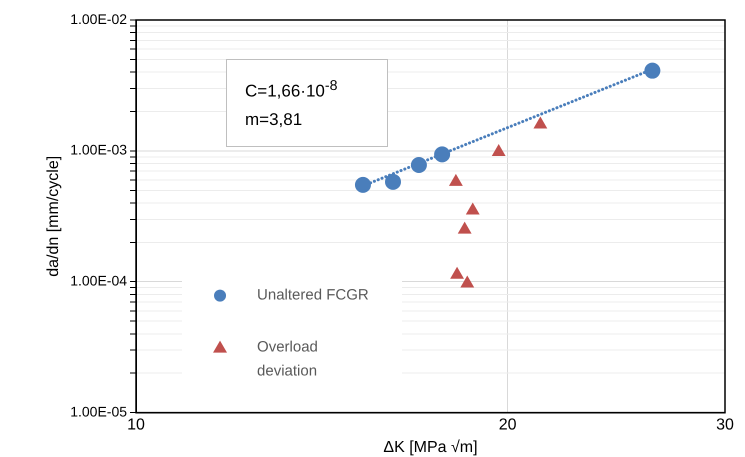 The height and width of the screenshot is (457, 745). Describe the element at coordinates (99, 18) in the screenshot. I see `y-tick-label: 1.00E-02` at that location.